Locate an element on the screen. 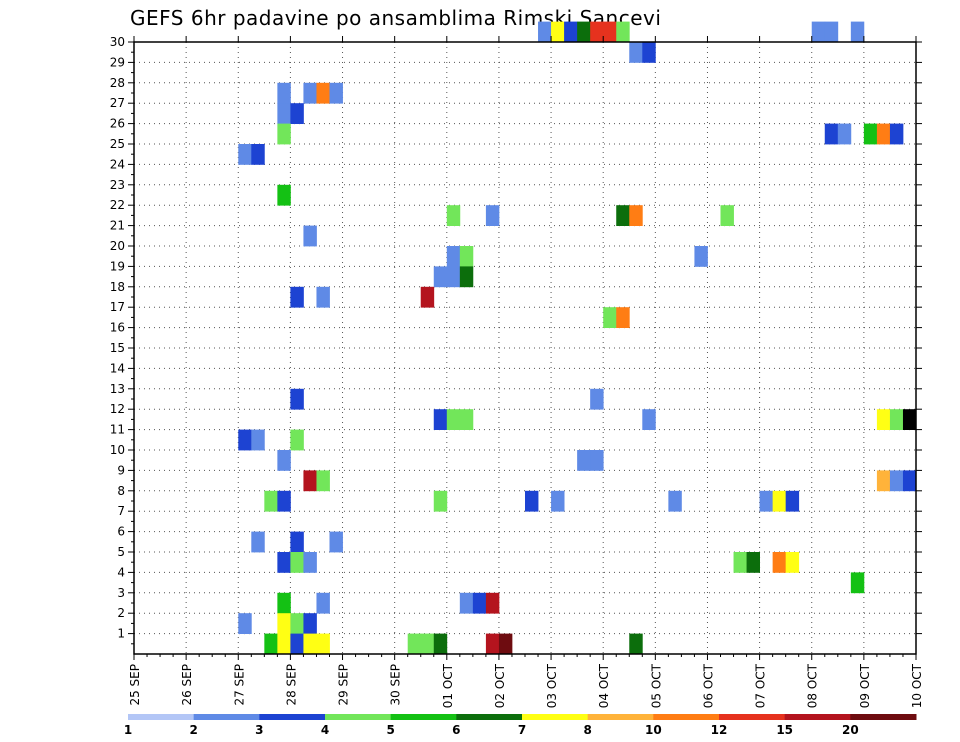 The height and width of the screenshot is (742, 960). x-tick-label: 30 SEP is located at coordinates (396, 685).